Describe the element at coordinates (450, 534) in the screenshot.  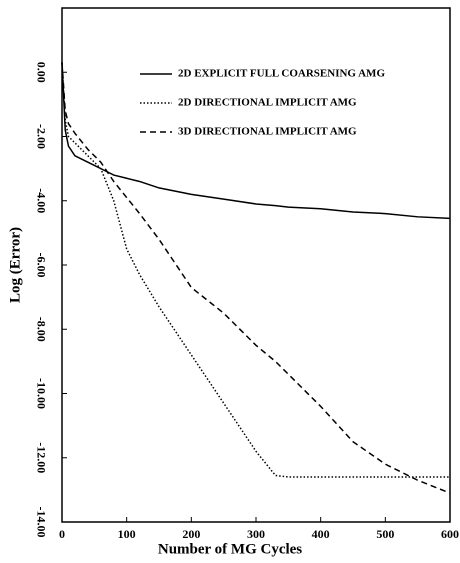
I see `x-tick-label: 600` at that location.